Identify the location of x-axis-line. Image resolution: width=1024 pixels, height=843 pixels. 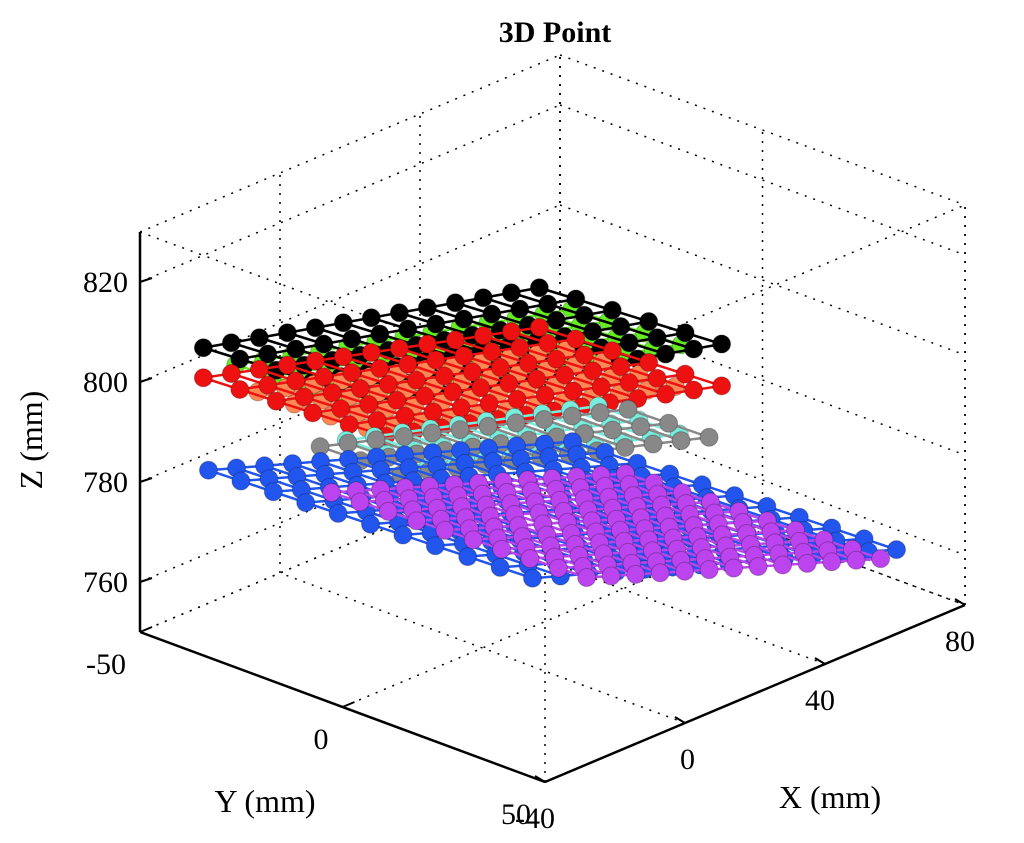
(755, 693).